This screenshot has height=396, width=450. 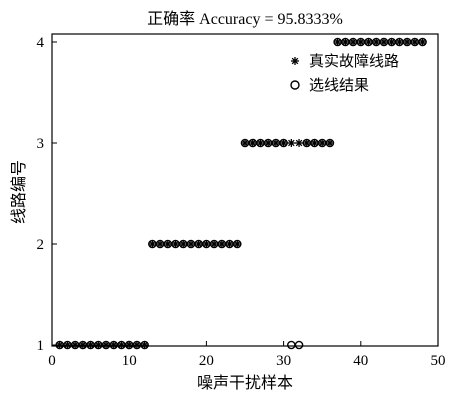 I want to click on y-axis-label: 线路编号, so click(x=19, y=192).